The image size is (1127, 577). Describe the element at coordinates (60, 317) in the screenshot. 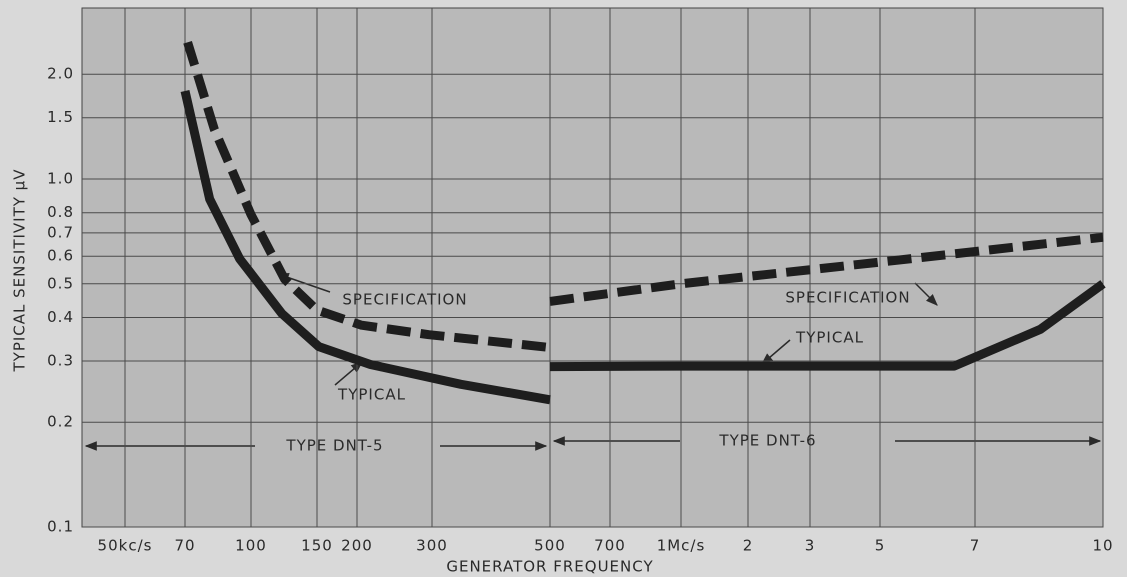

I see `y-tick-label: 0.4` at that location.